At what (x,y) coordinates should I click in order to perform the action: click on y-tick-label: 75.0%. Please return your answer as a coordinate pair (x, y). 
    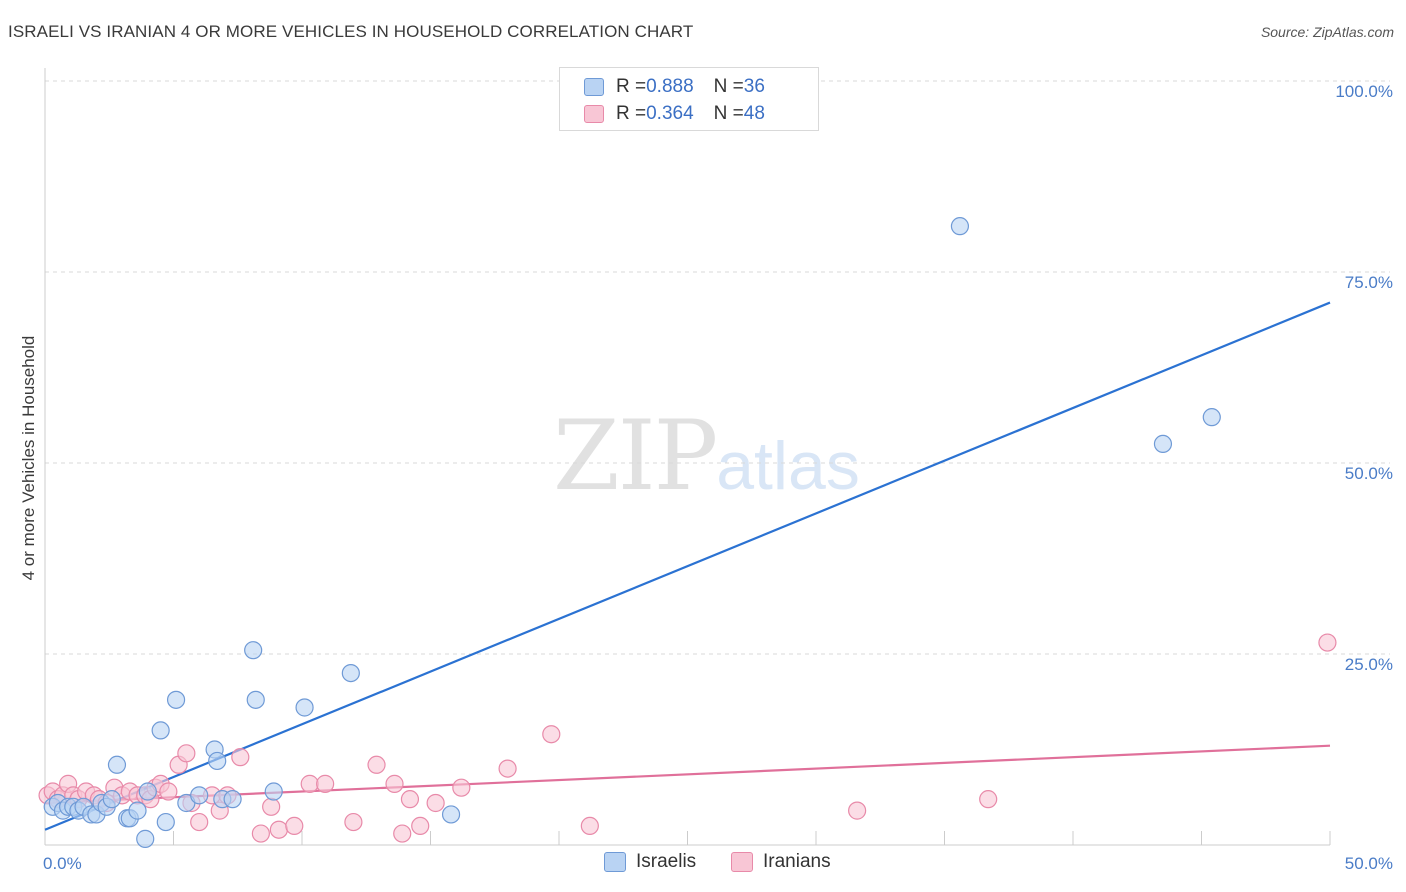
    Looking at the image, I should click on (1369, 282).